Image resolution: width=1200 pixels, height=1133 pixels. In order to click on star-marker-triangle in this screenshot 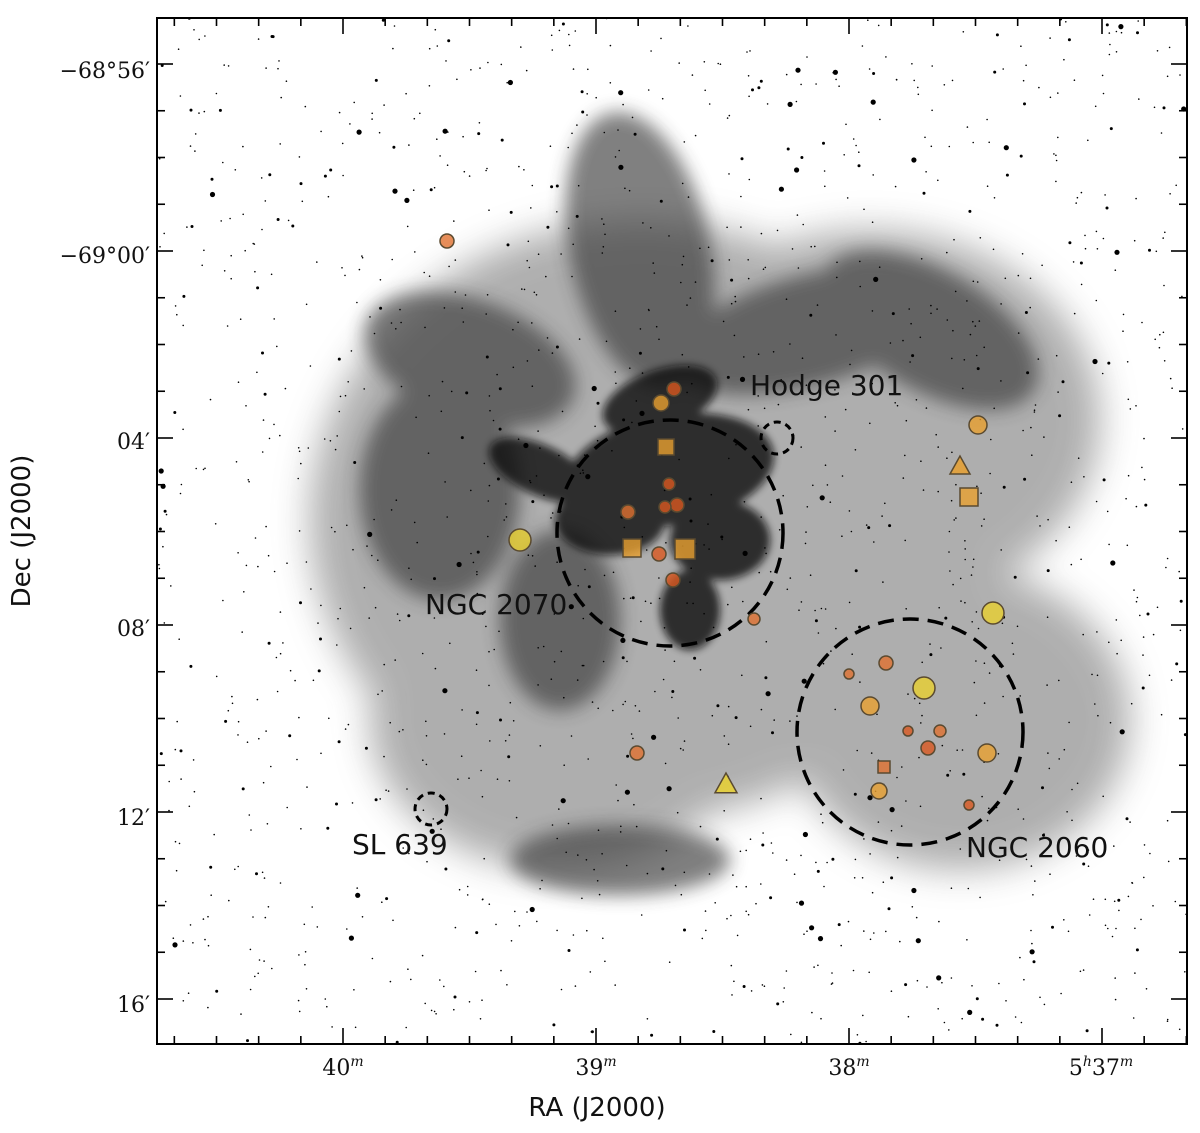, I will do `click(726, 782)`.